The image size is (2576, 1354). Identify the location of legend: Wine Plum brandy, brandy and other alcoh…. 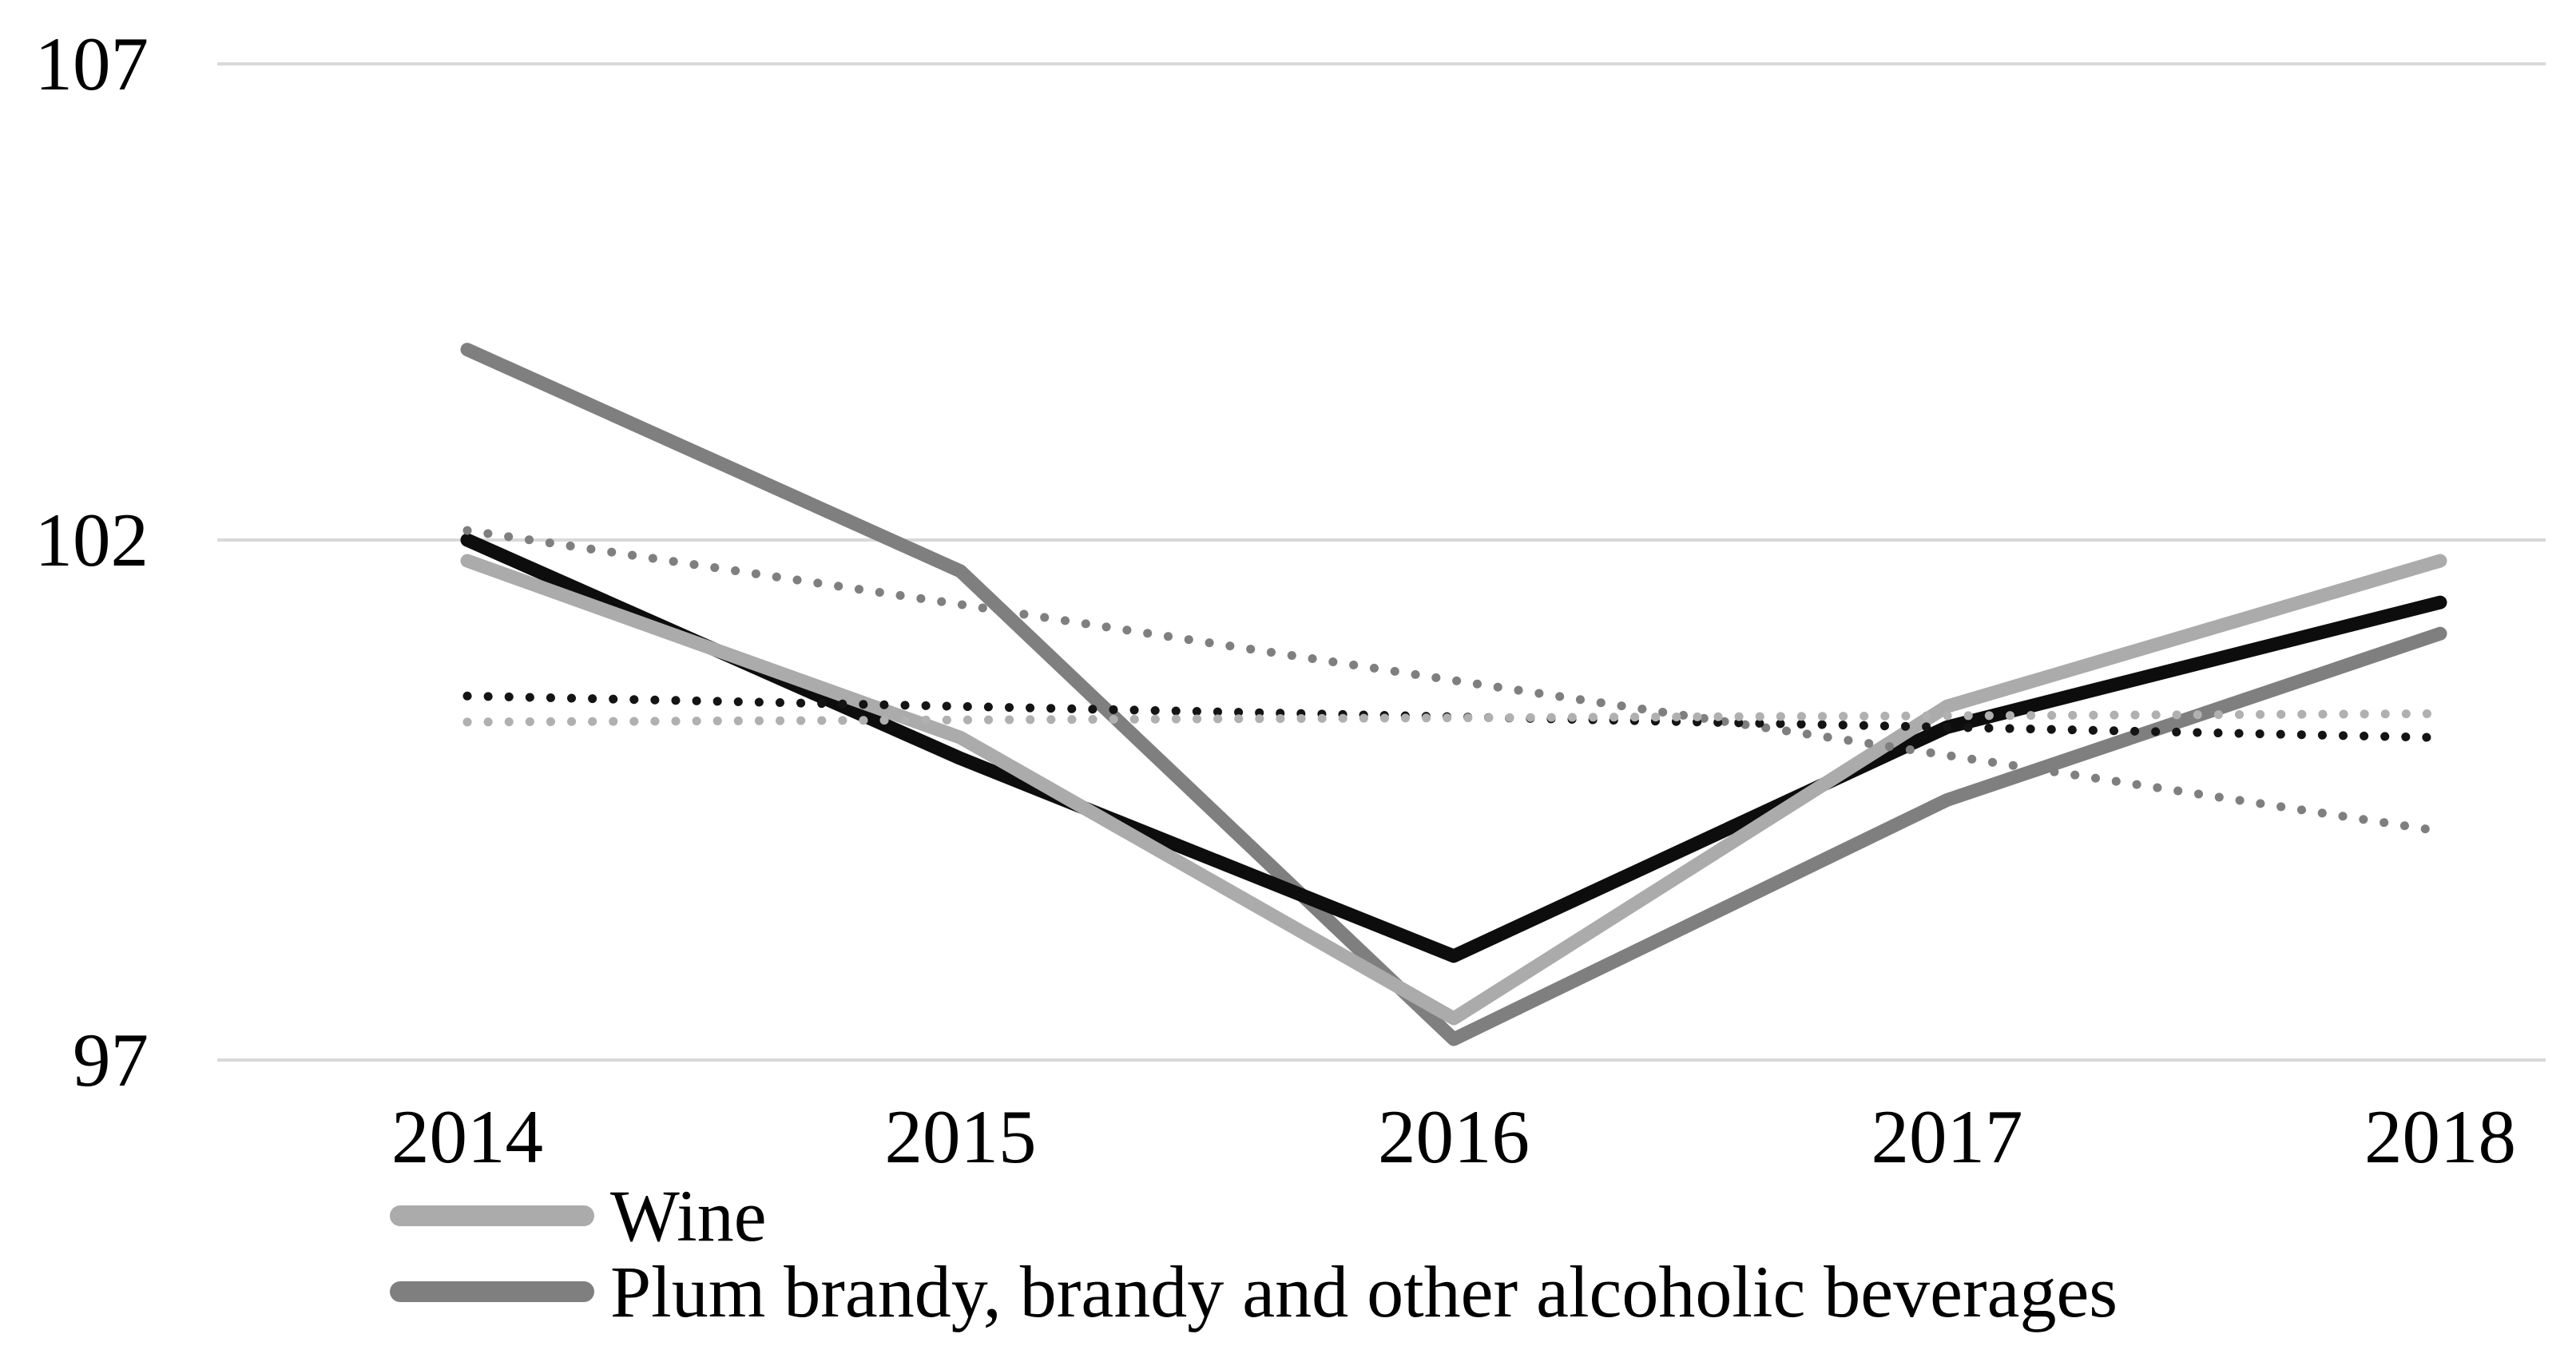
(1254, 1253).